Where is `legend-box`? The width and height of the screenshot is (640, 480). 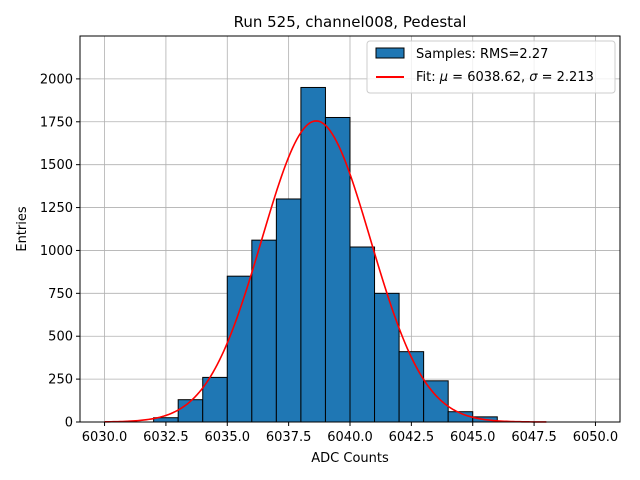
legend-box is located at coordinates (491, 67).